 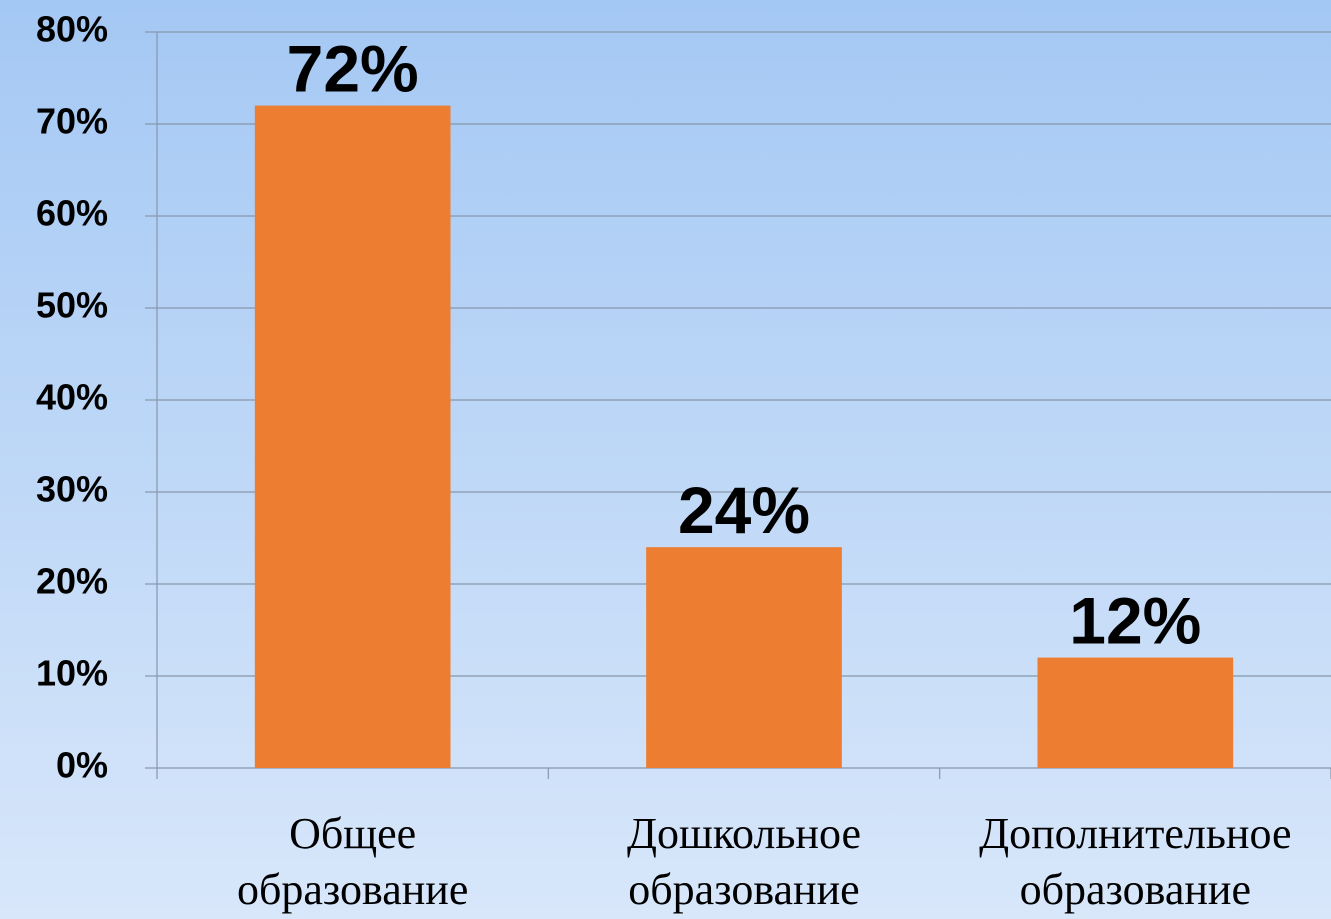 What do you see at coordinates (72, 397) in the screenshot?
I see `y-tick-label: 40%` at bounding box center [72, 397].